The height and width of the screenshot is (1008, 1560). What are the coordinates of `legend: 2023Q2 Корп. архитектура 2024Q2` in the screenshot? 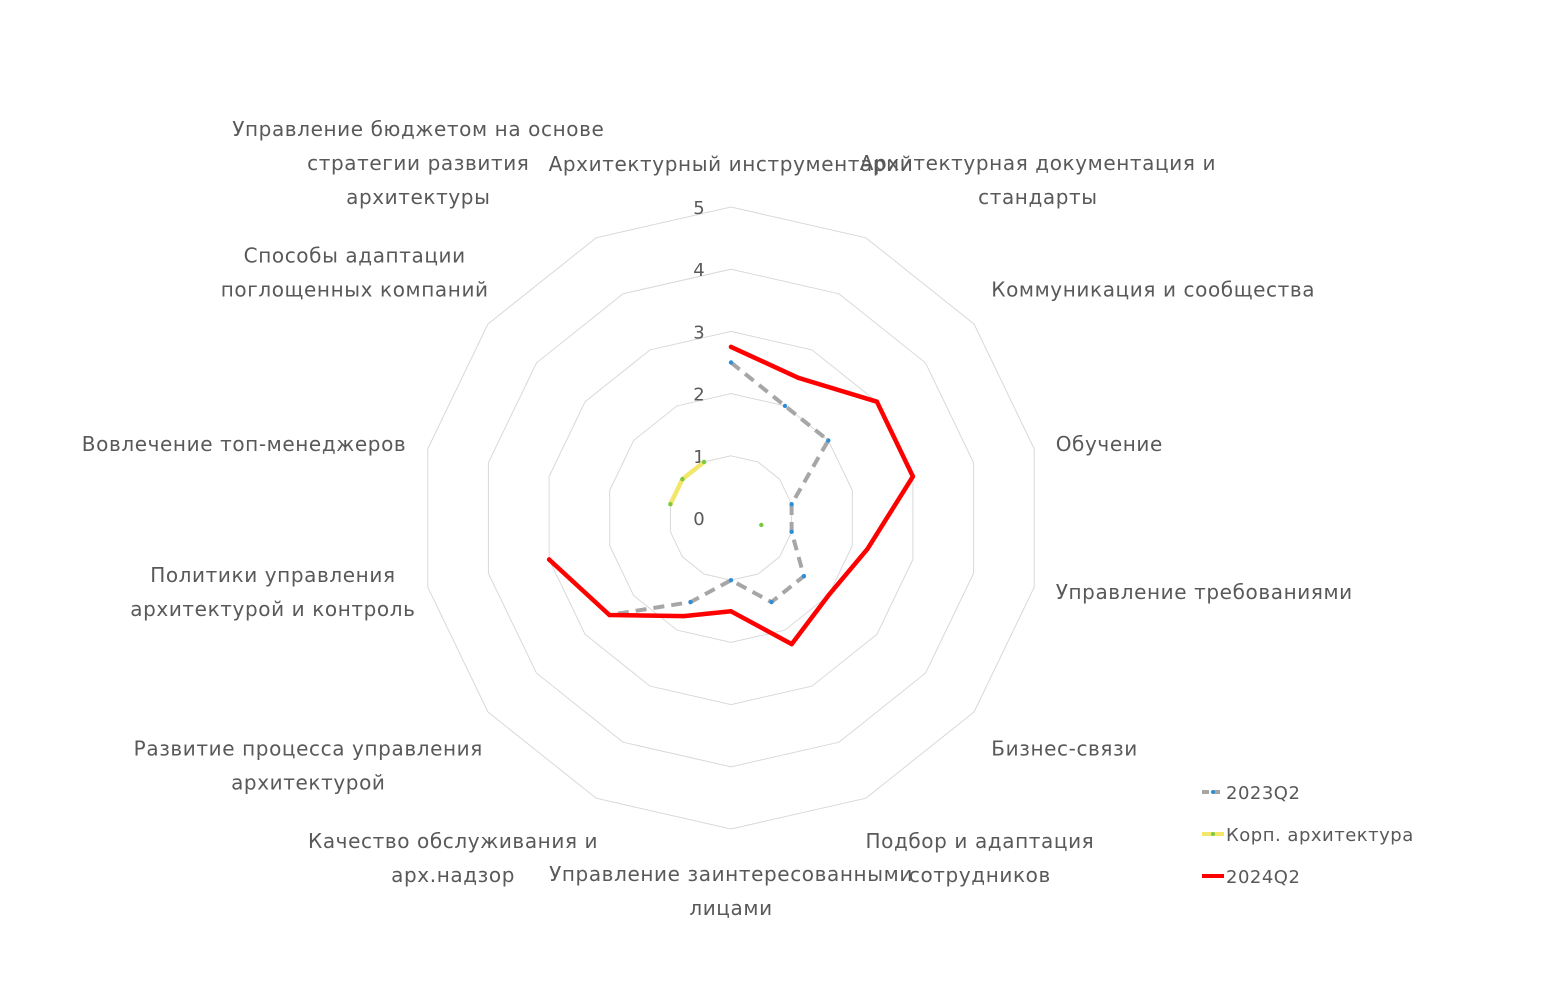 It's located at (1308, 835).